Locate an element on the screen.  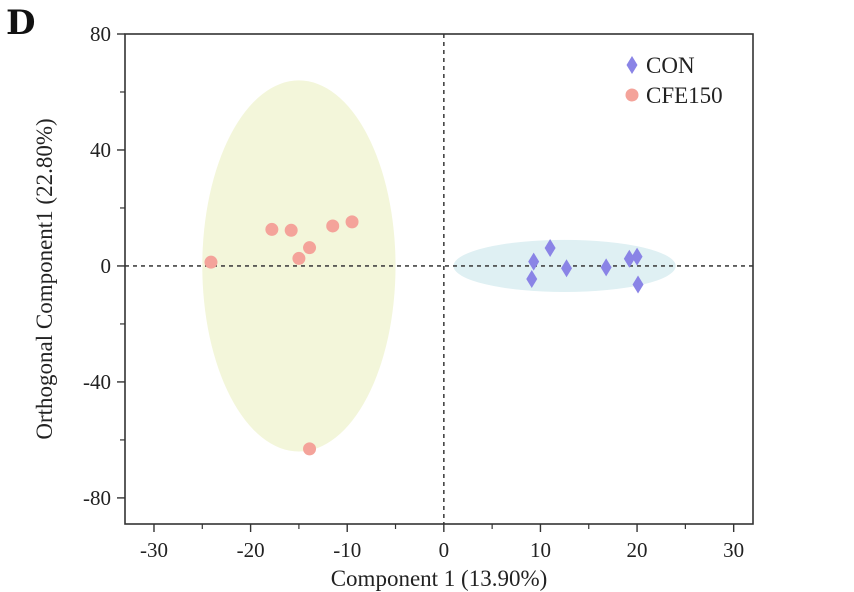
x-tick-label: -10 is located at coordinates (347, 550).